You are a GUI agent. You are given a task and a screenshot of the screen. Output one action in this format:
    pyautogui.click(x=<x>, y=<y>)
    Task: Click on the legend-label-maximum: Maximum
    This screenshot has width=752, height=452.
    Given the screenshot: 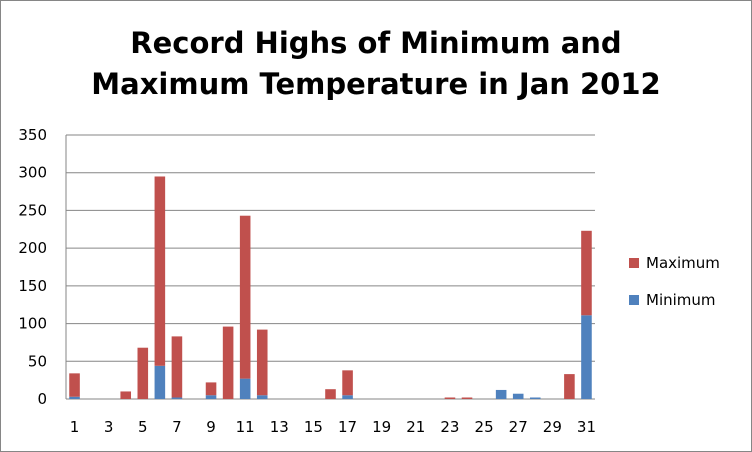 What is the action you would take?
    pyautogui.click(x=683, y=263)
    